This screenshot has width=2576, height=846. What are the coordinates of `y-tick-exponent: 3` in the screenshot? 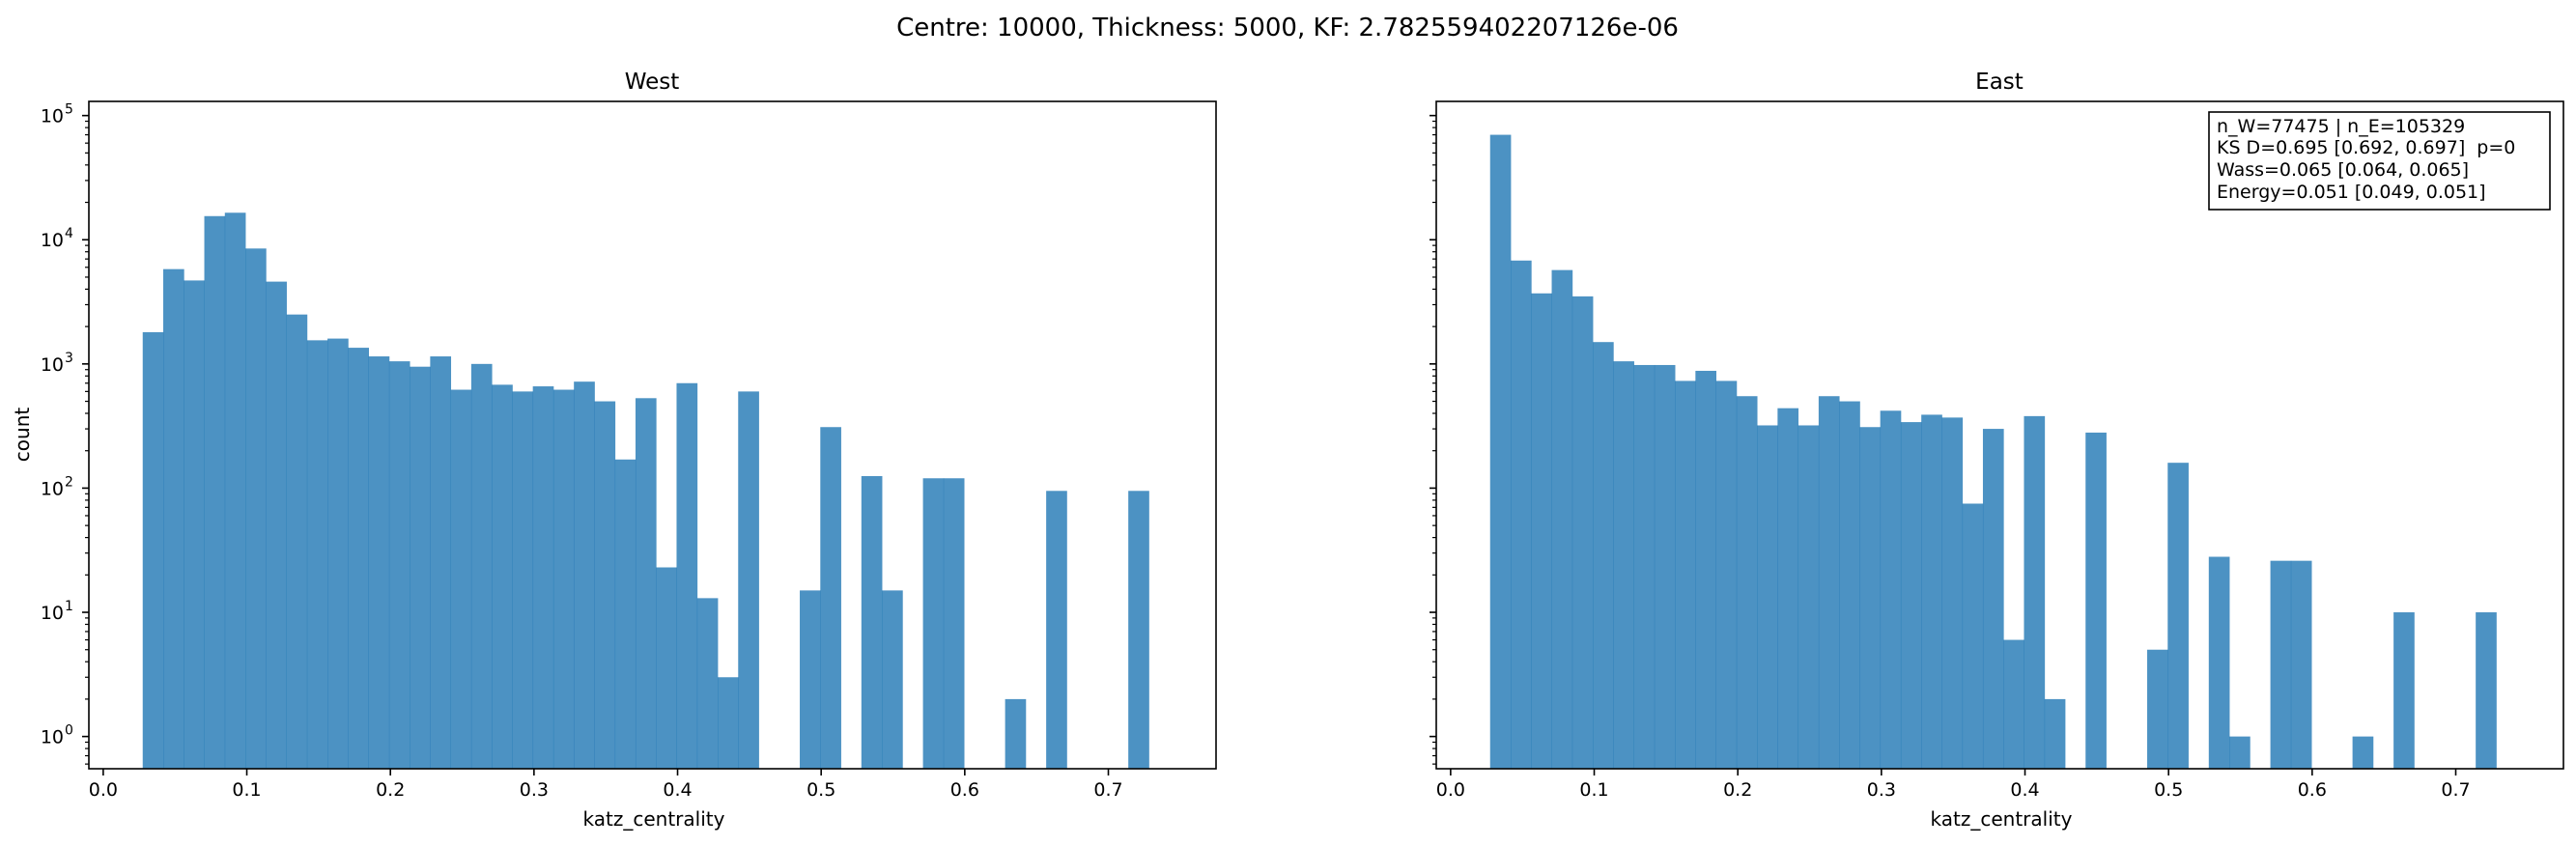 It's located at (69, 358).